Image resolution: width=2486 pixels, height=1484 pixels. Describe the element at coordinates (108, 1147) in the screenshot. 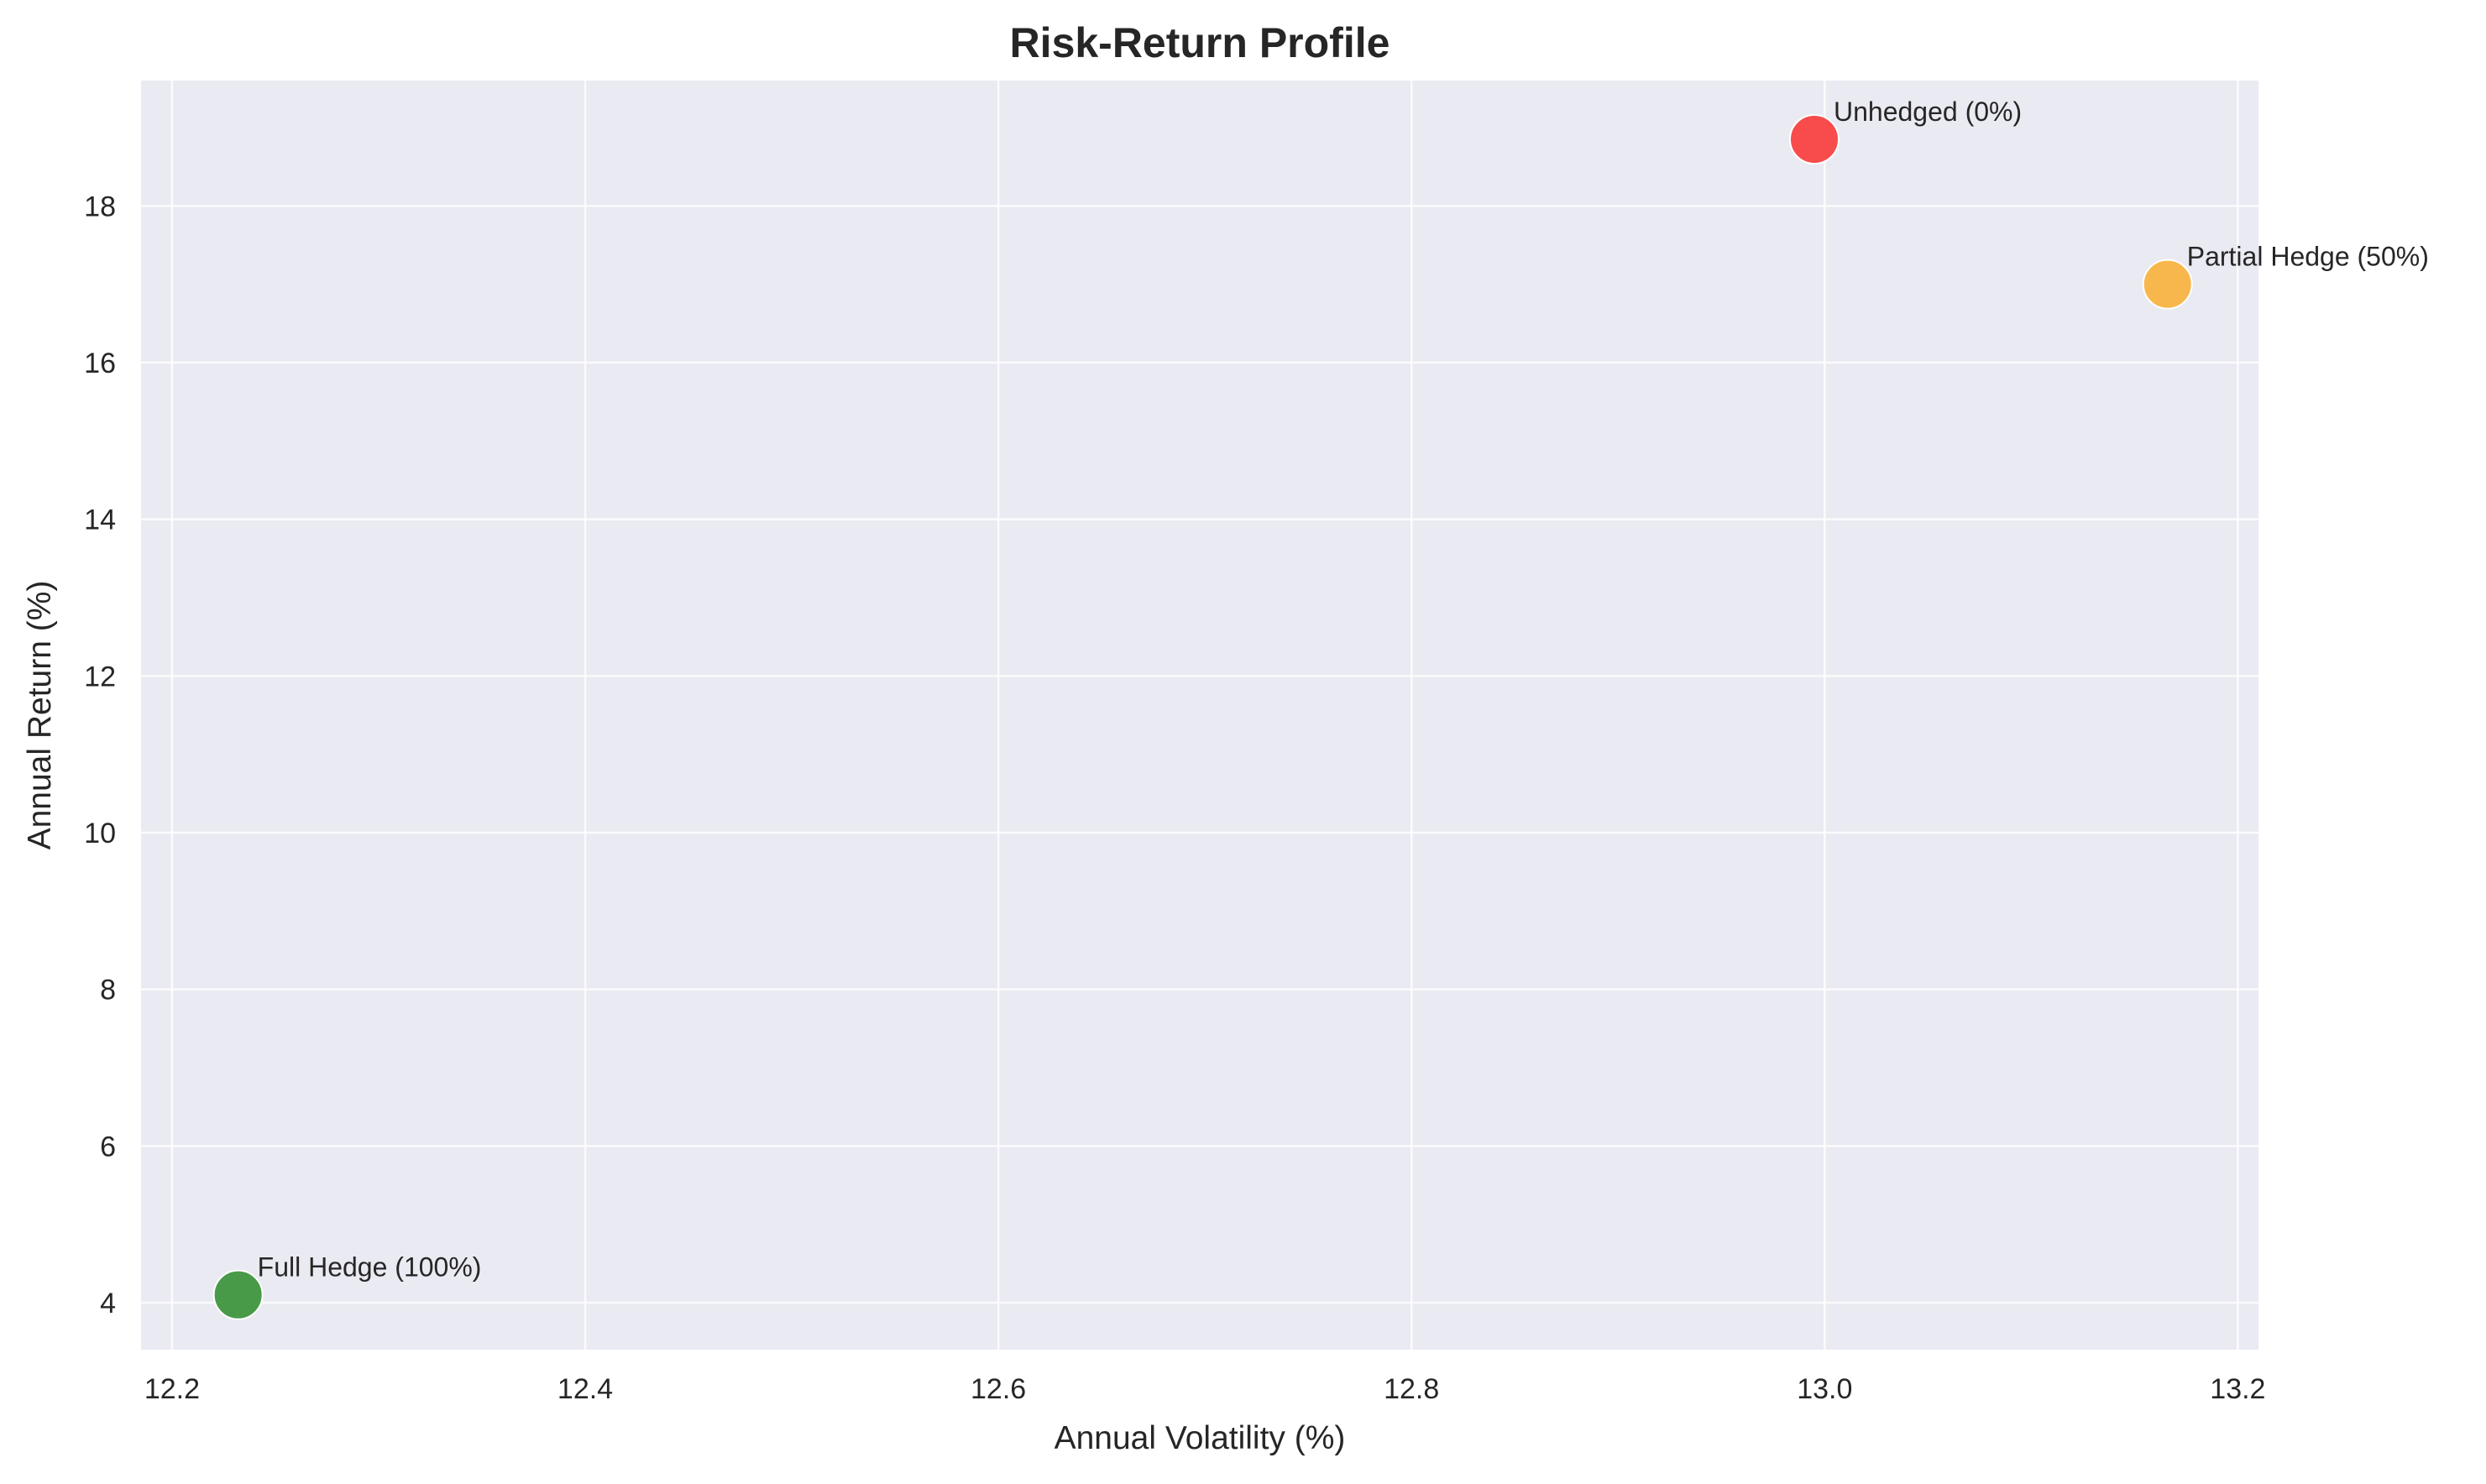

I see `y-tick-label: 6` at that location.